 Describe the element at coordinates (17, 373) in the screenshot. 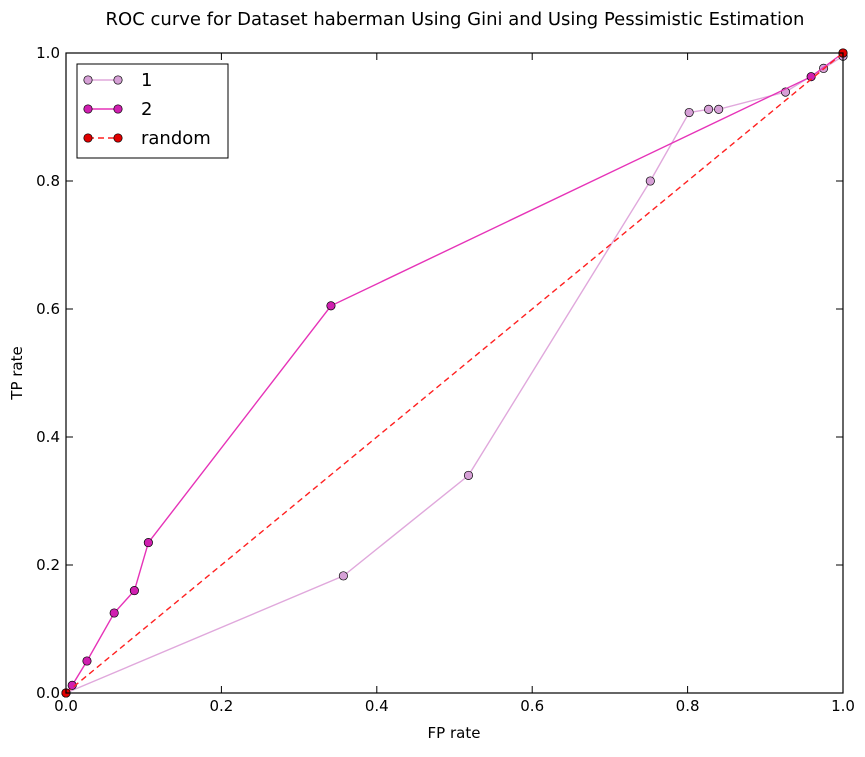

I see `y-axis-label: TP rate` at that location.